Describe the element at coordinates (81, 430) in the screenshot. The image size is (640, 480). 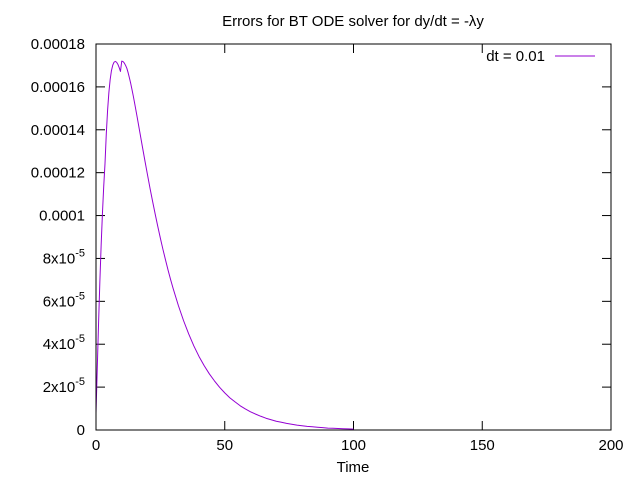
I see `y-tick-label: 0` at that location.